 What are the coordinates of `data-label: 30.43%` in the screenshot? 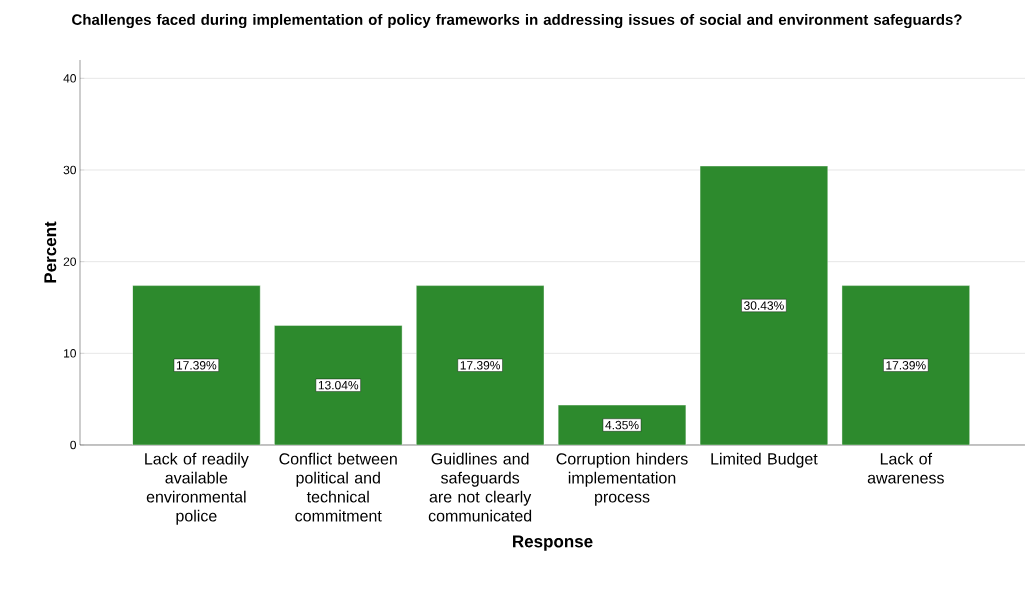 It's located at (764, 305).